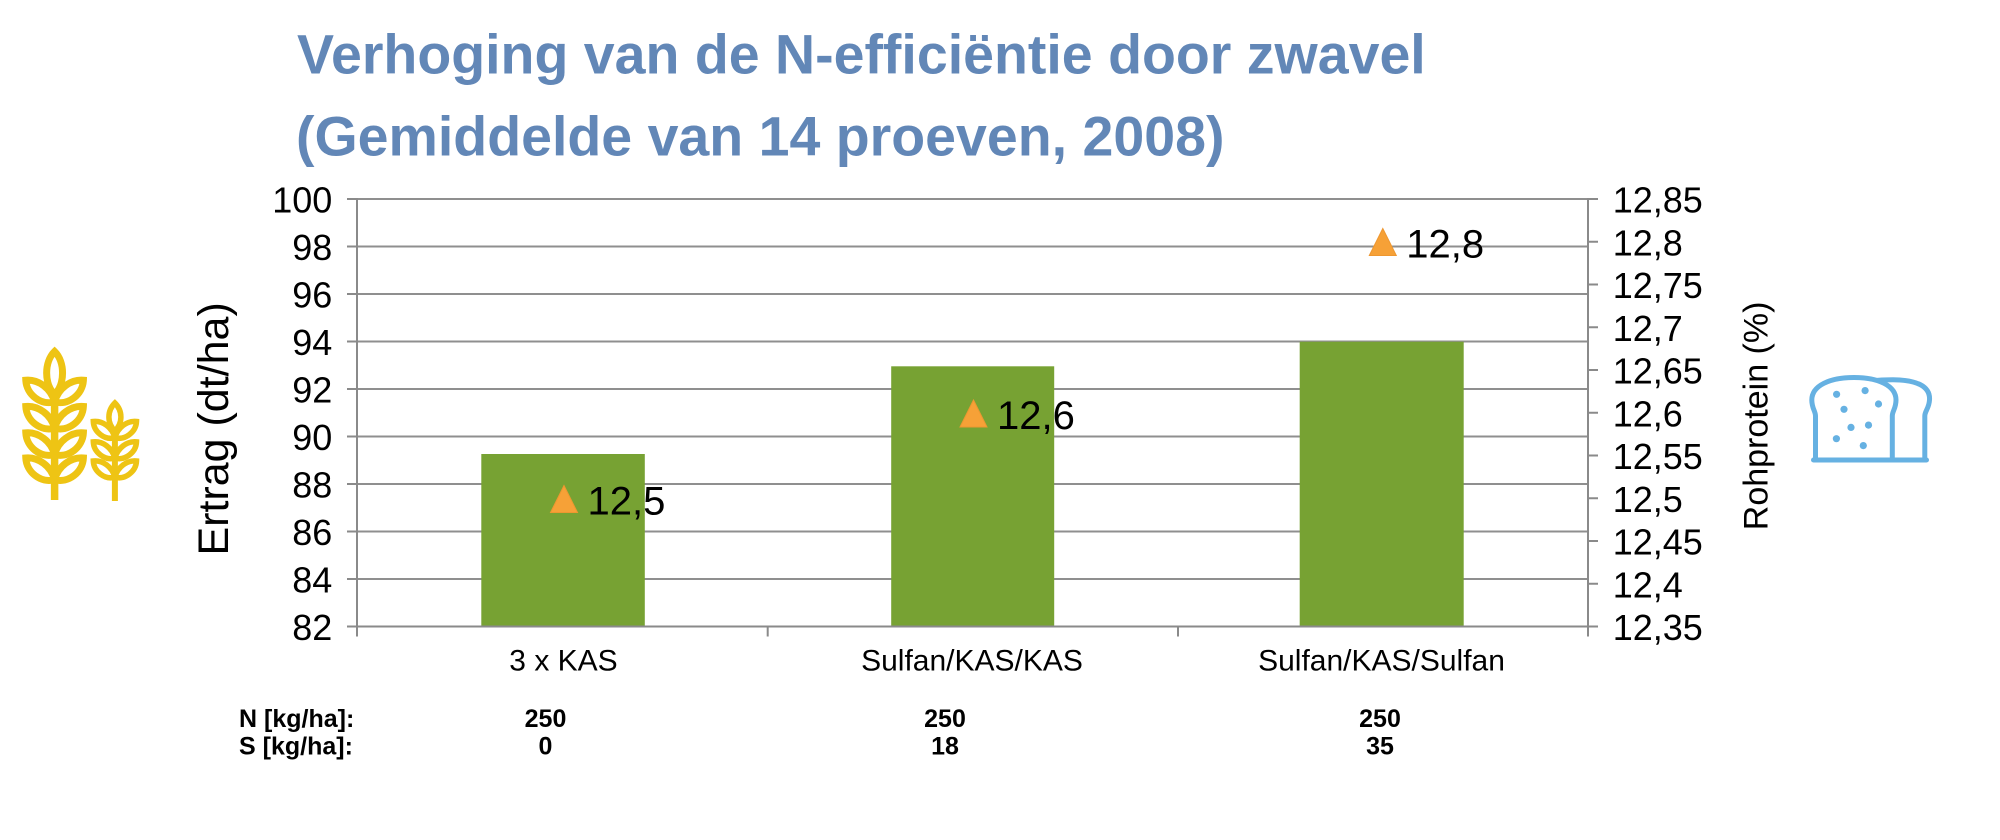 Image resolution: width=2000 pixels, height=840 pixels. Describe the element at coordinates (214, 428) in the screenshot. I see `svg-text: Ertrag (dt/ha)` at that location.